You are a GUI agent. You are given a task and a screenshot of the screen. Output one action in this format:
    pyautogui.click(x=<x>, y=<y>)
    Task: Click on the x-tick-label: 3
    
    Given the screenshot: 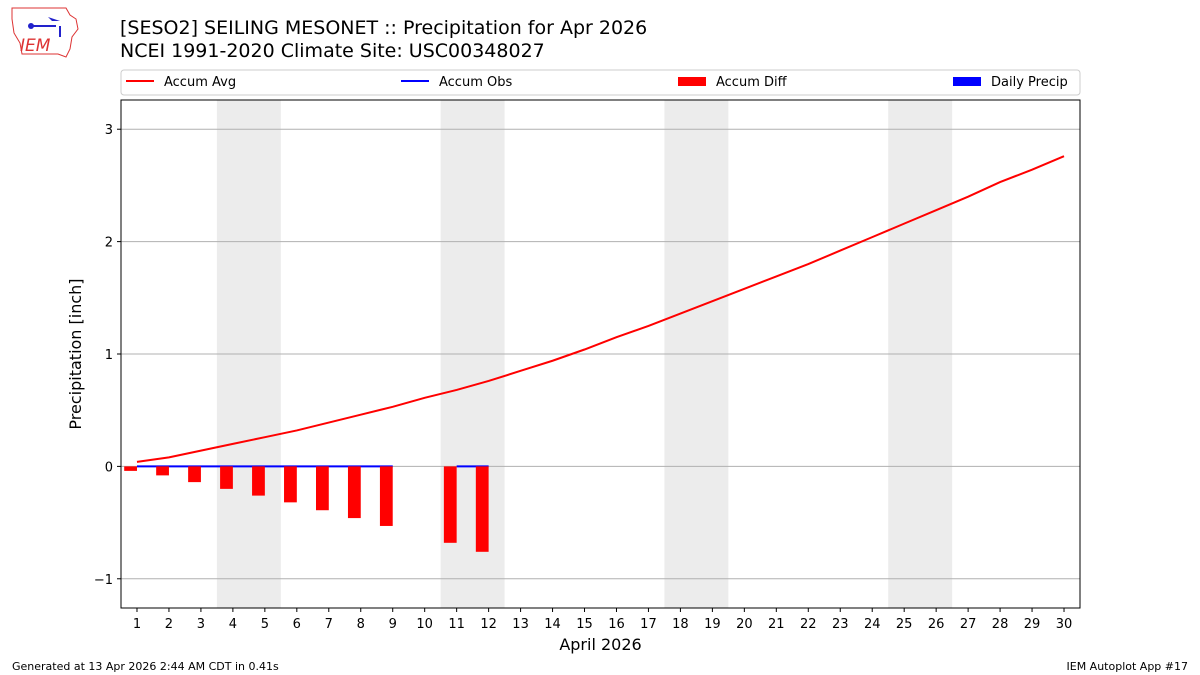 What is the action you would take?
    pyautogui.click(x=201, y=624)
    